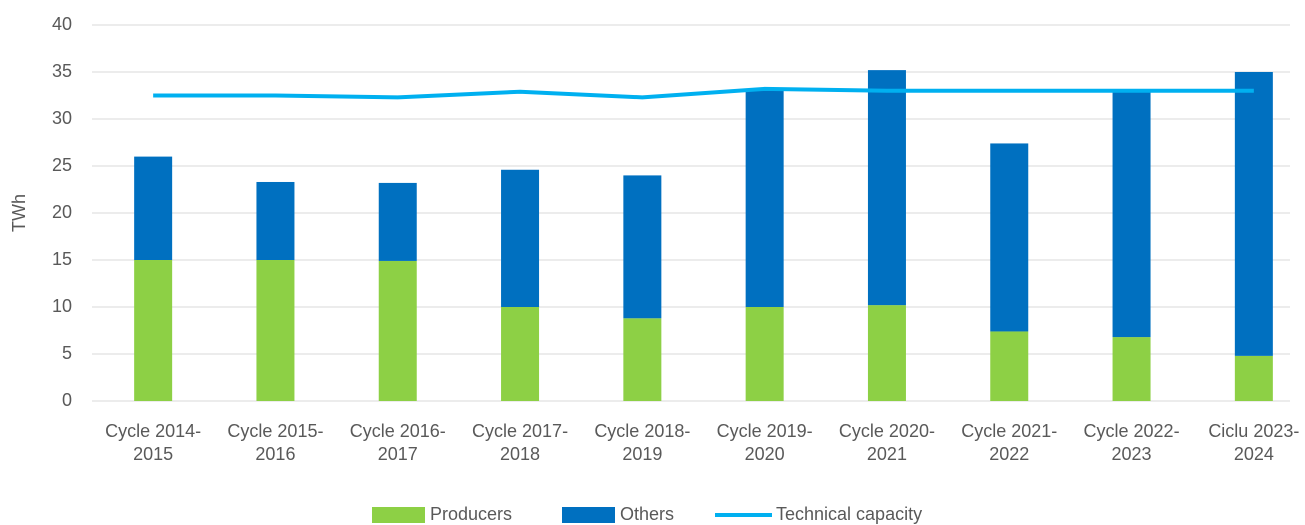  What do you see at coordinates (397, 442) in the screenshot?
I see `x-tick-label: Cycle 2016-2017` at bounding box center [397, 442].